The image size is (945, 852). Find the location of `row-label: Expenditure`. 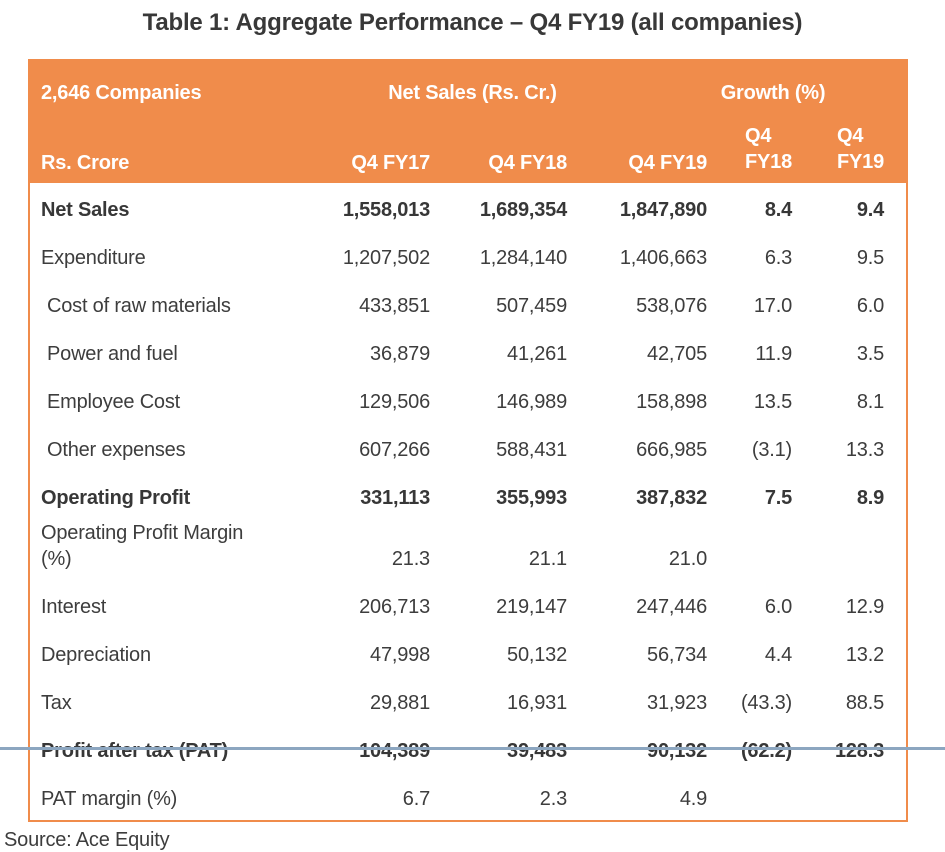

row-label: Expenditure is located at coordinates (93, 258).